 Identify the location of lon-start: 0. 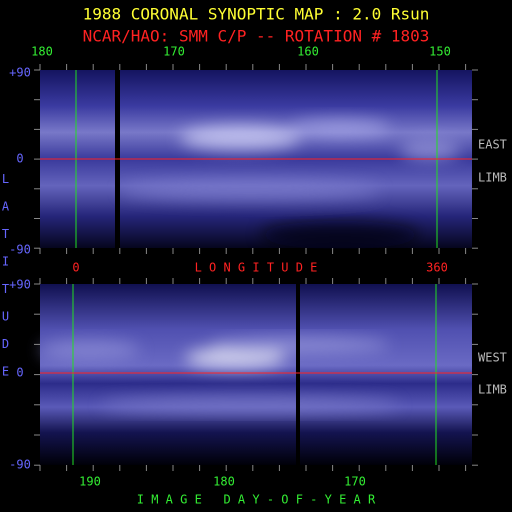
(75, 268).